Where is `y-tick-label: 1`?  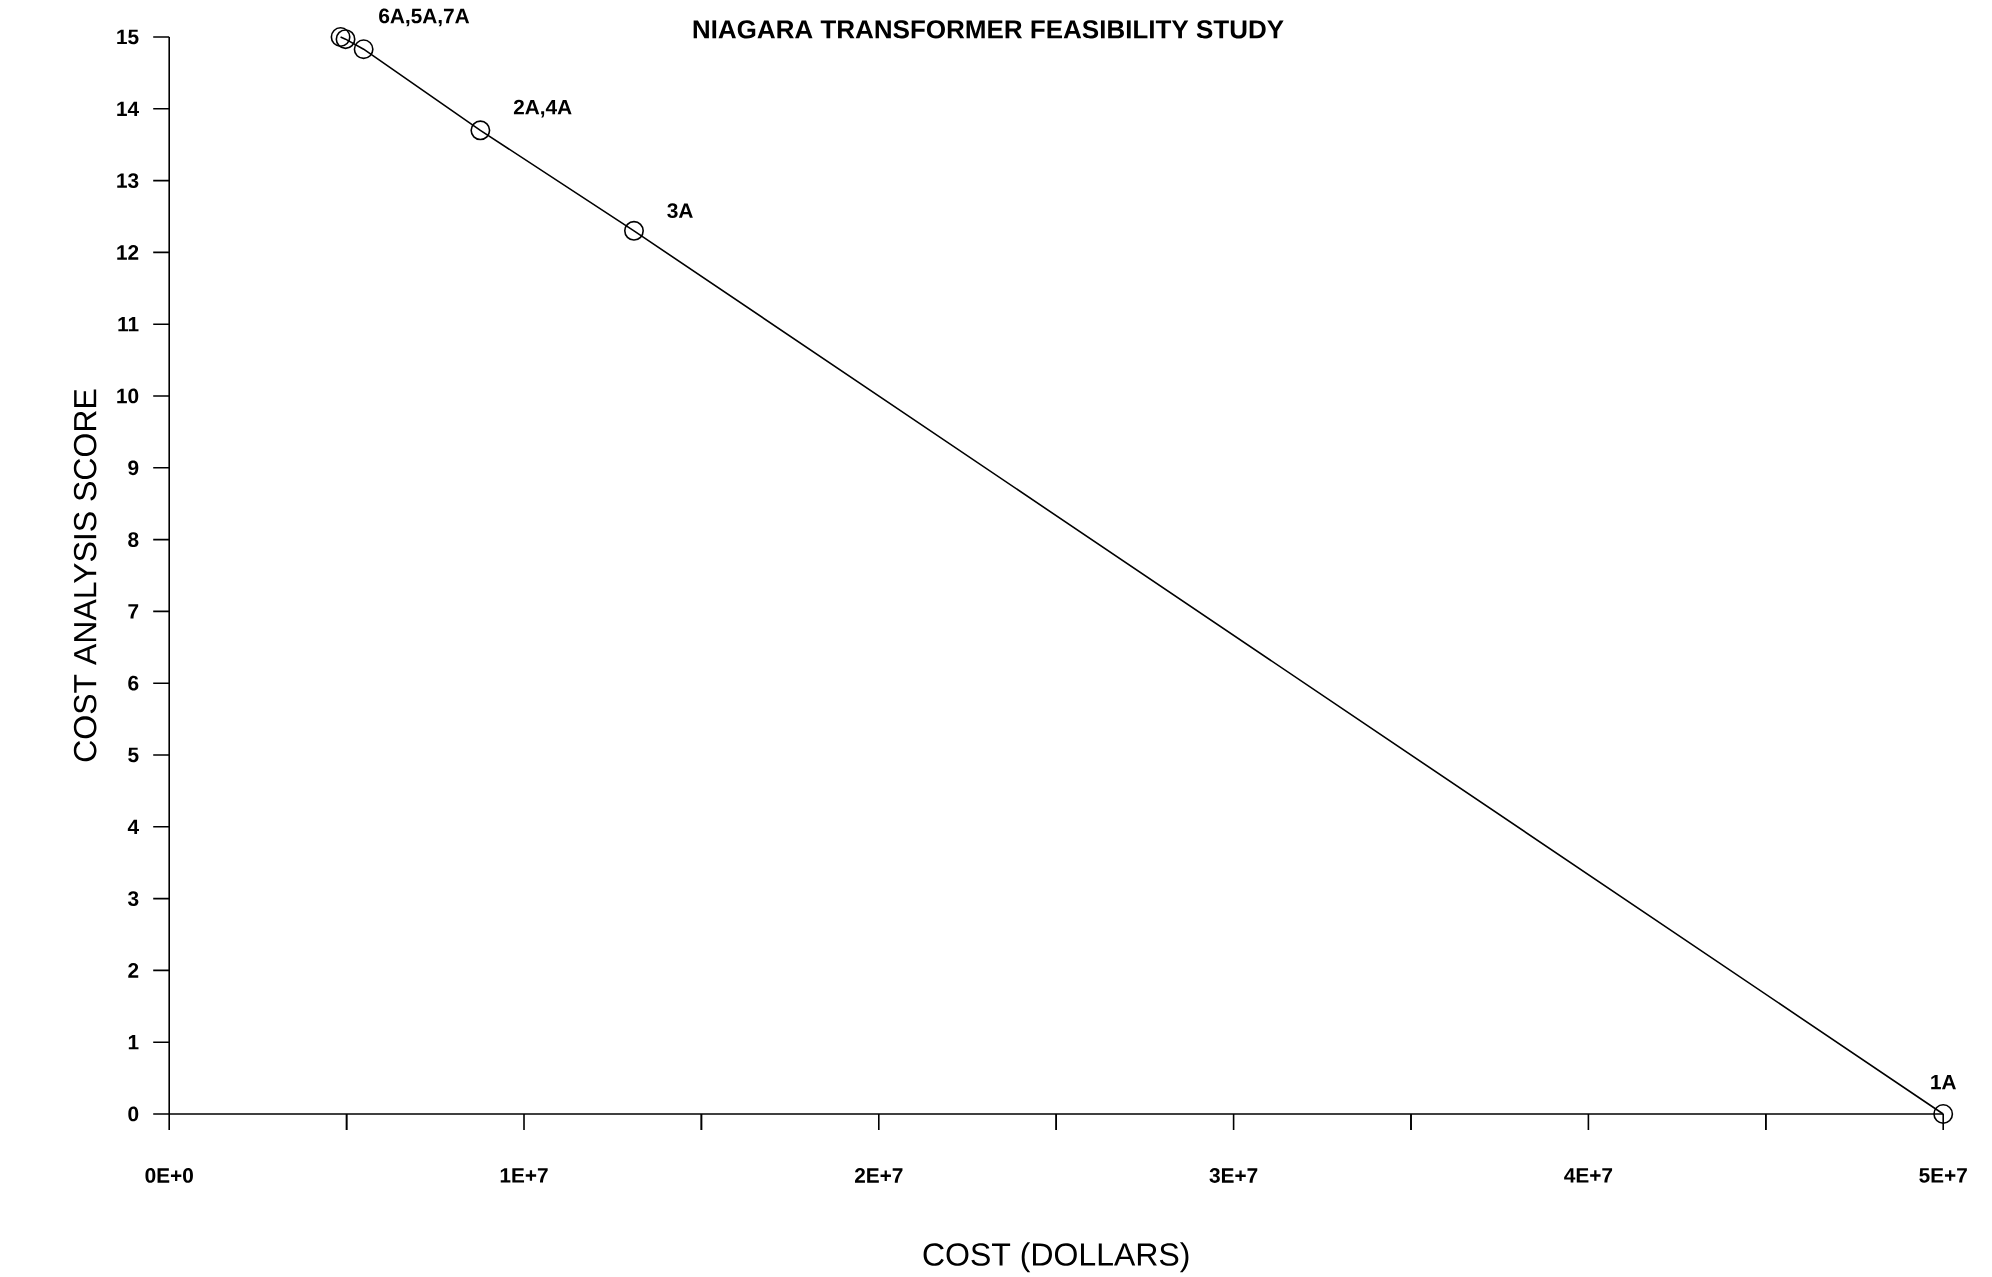 y-tick-label: 1 is located at coordinates (133, 1042).